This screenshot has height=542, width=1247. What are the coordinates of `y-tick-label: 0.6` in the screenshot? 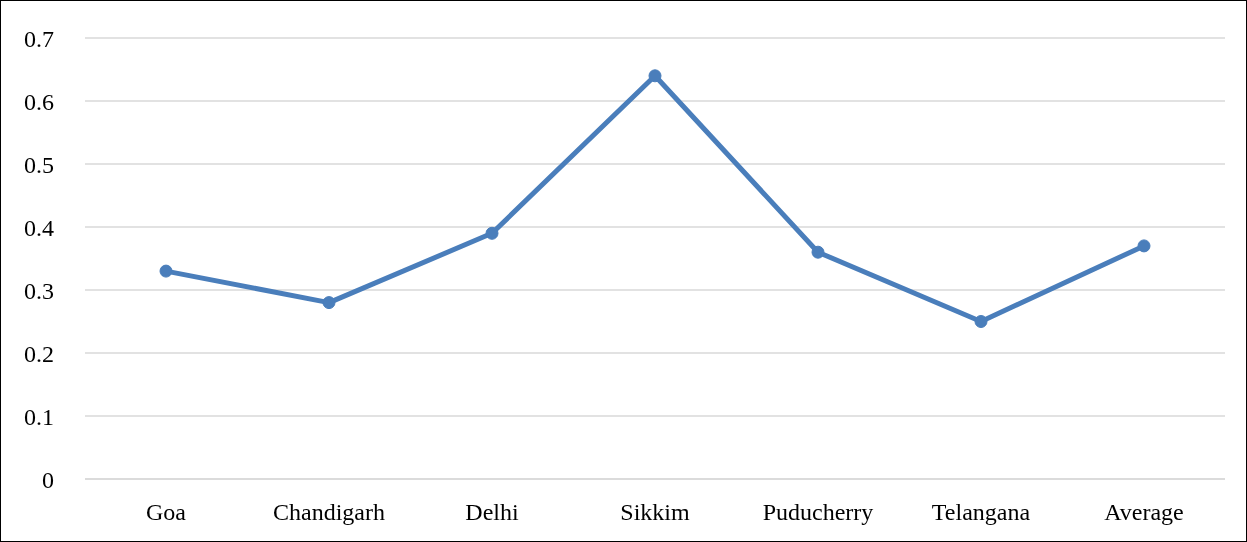 It's located at (39, 101).